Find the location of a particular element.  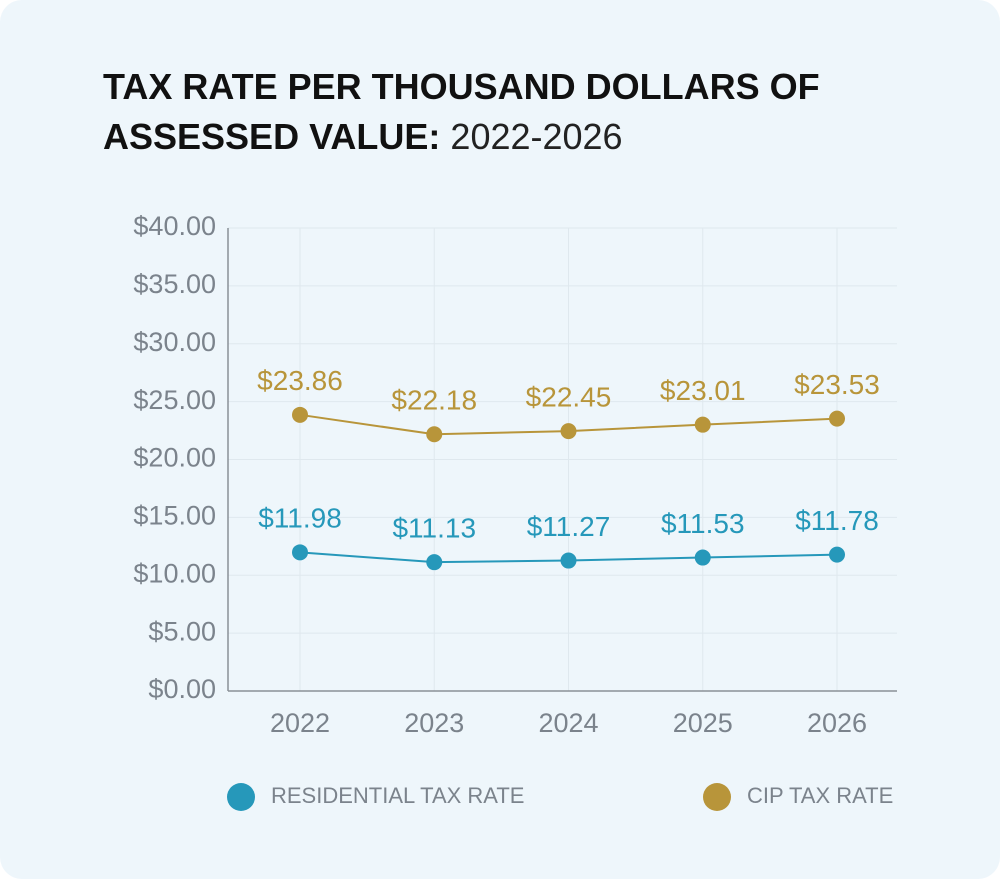

y-tick-label: $35.00 is located at coordinates (174, 284).